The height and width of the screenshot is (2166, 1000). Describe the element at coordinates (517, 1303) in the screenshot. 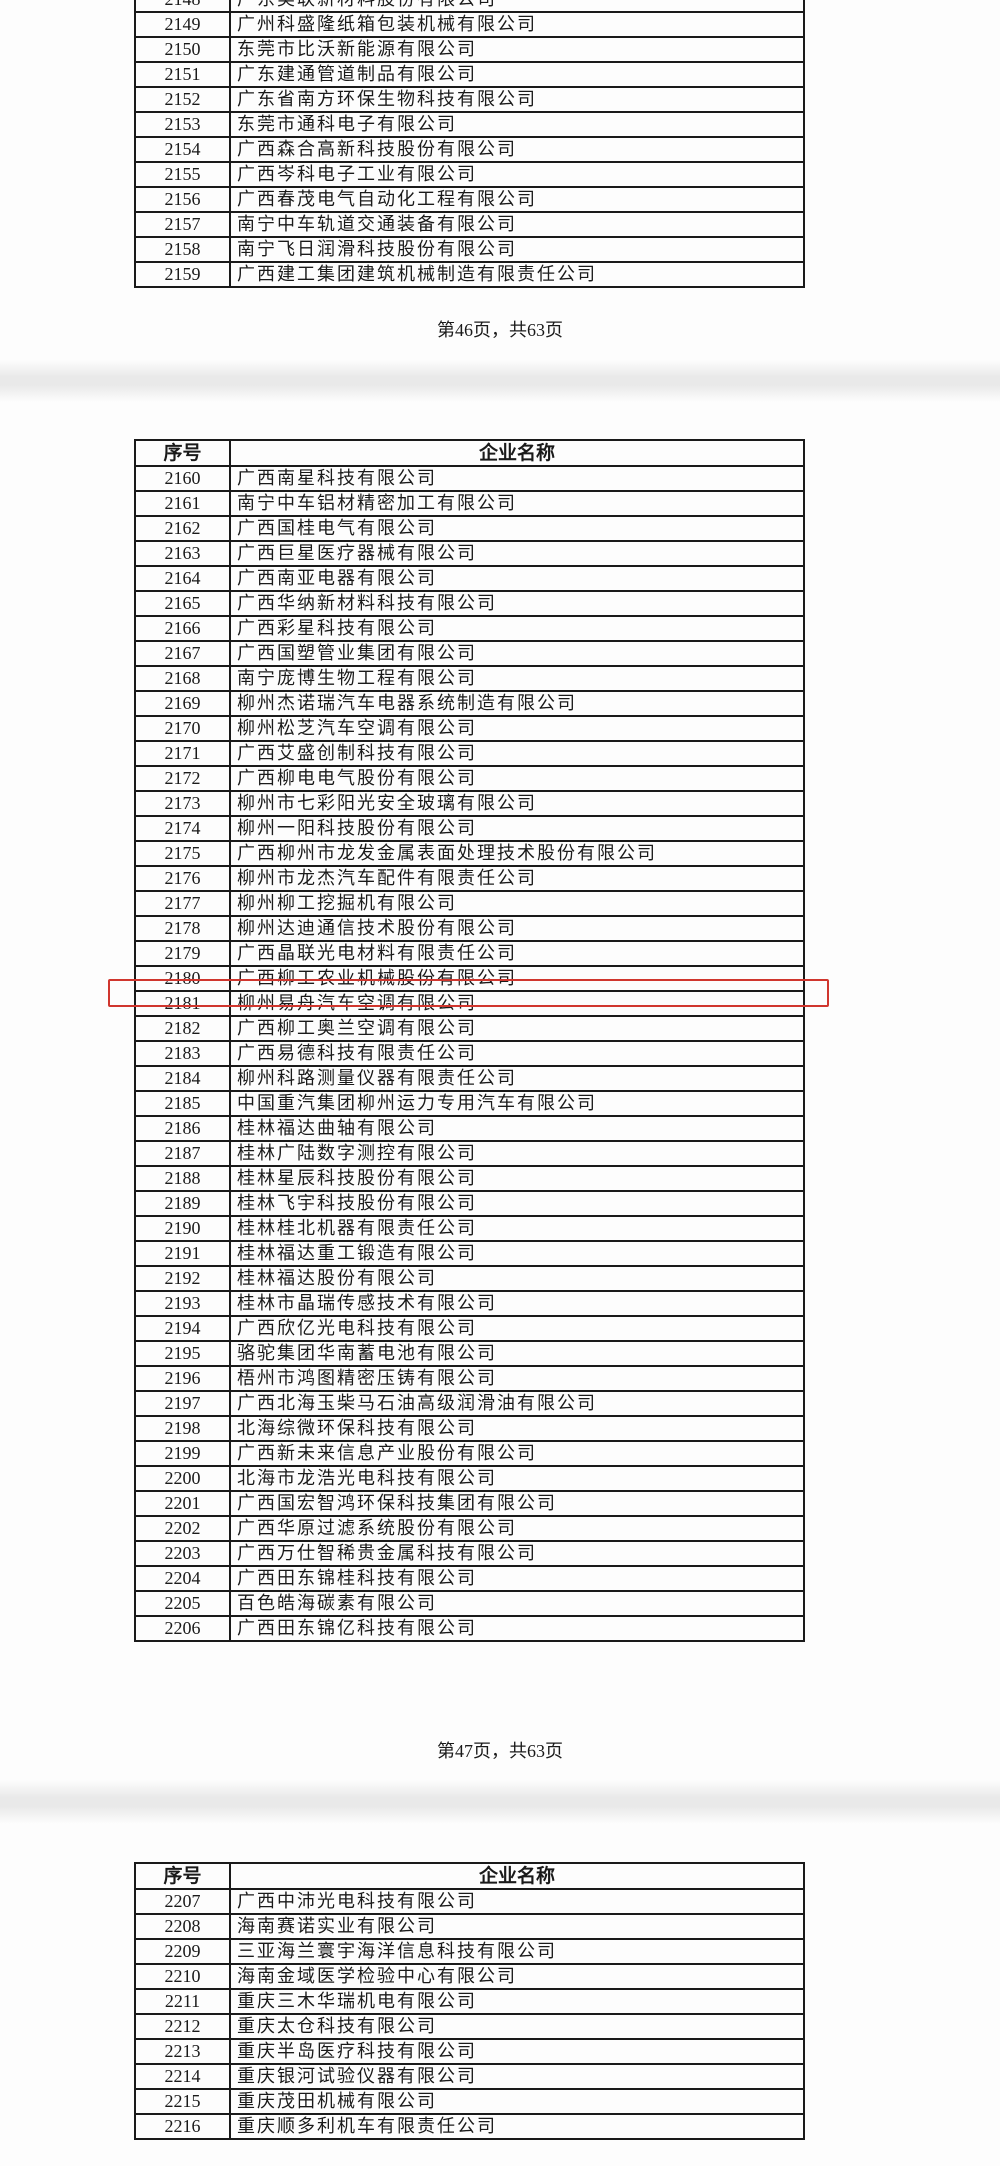

I see `company-name: 桂林市晶瑞传感技术有限公司` at that location.